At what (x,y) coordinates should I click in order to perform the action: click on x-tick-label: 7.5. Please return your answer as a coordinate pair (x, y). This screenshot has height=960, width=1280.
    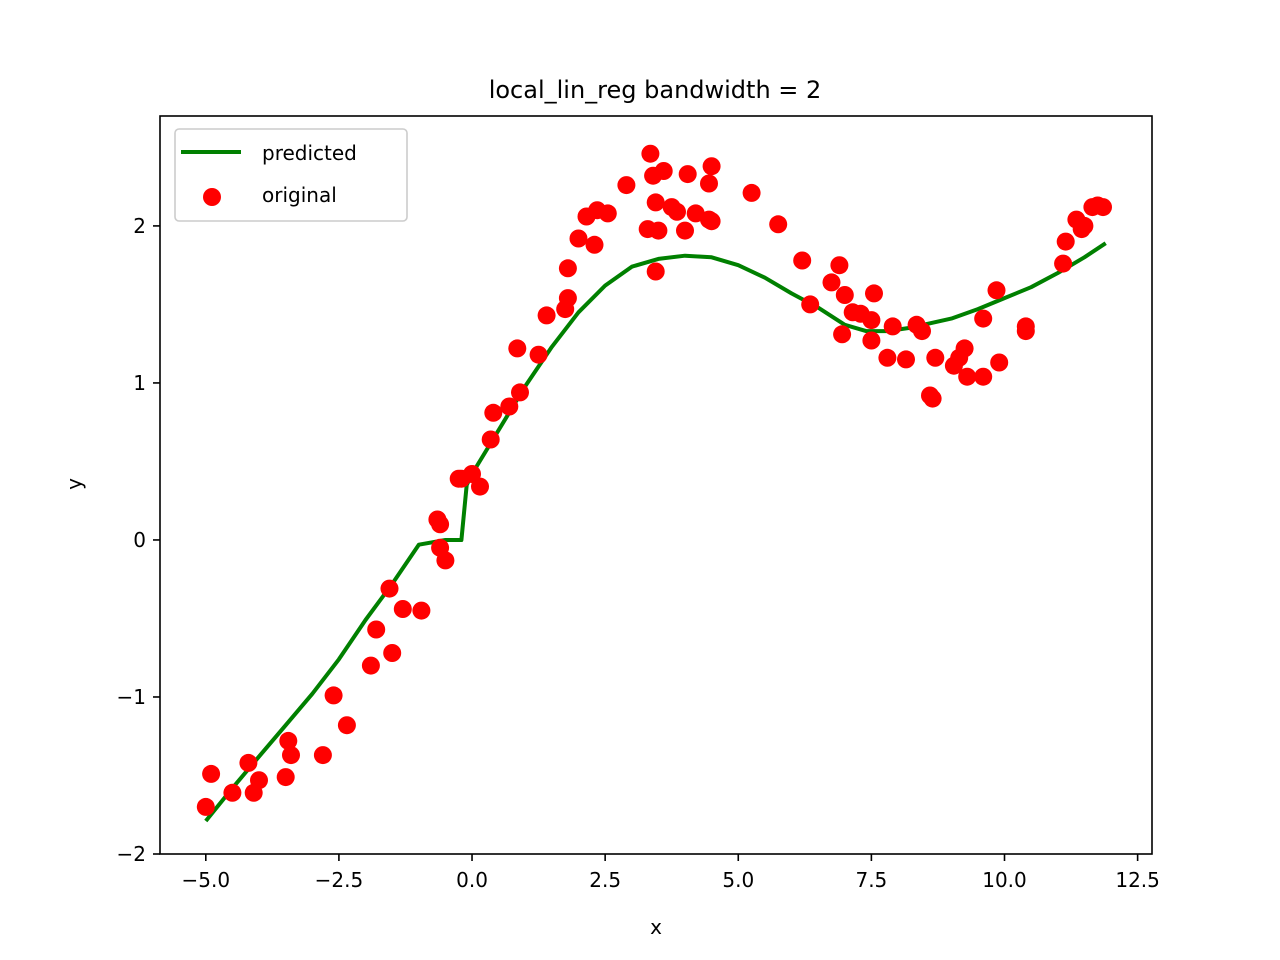
    Looking at the image, I should click on (871, 880).